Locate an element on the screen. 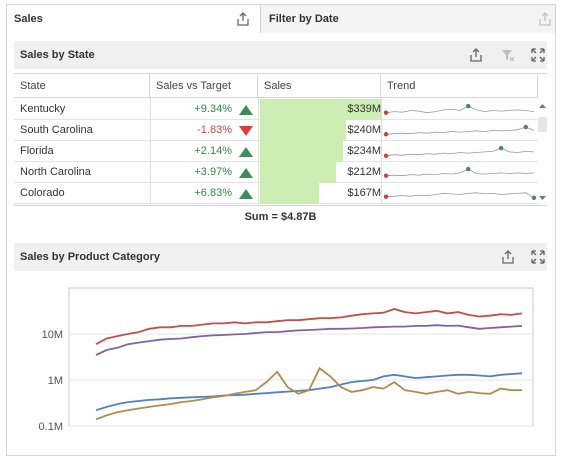 Image resolution: width=569 pixels, height=464 pixels. panel-title: Sales by State is located at coordinates (57, 55).